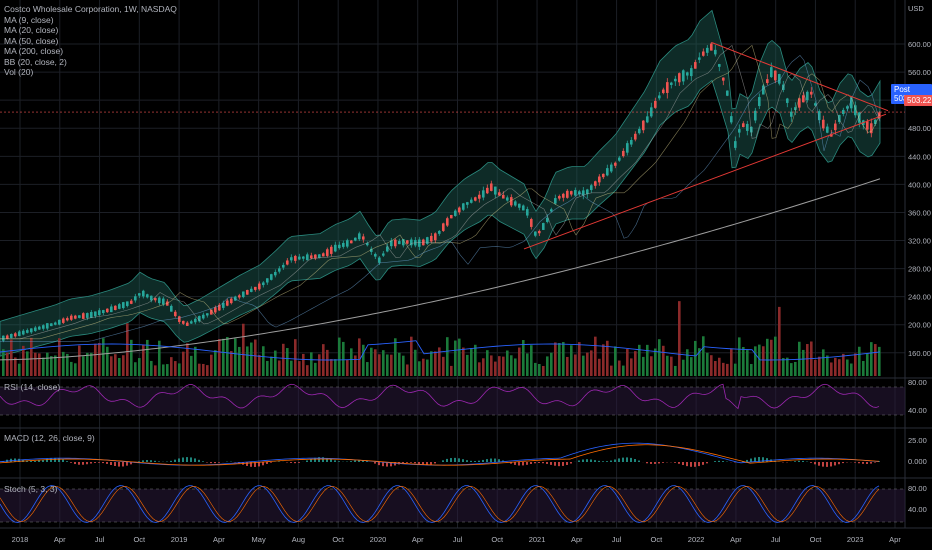 The height and width of the screenshot is (550, 932). Describe the element at coordinates (34, 51) in the screenshot. I see `legend-ma200: MA (200, close)` at that location.